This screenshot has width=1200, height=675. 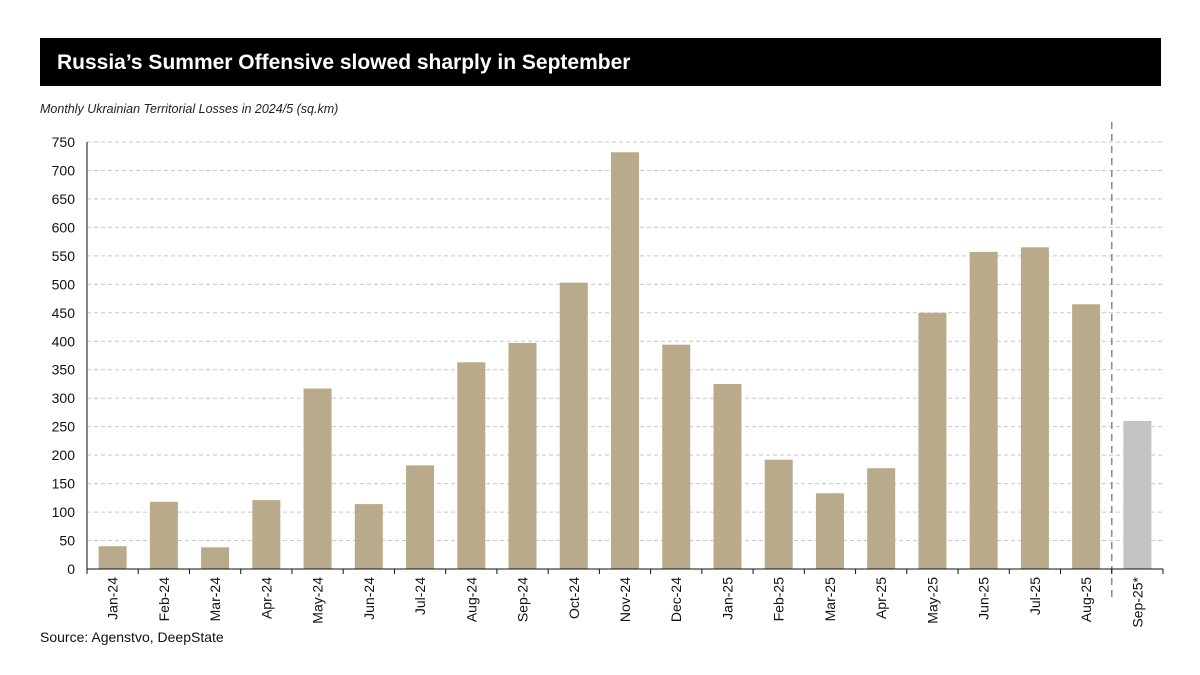 What do you see at coordinates (369, 598) in the screenshot?
I see `x-tick-label: Jun-24` at bounding box center [369, 598].